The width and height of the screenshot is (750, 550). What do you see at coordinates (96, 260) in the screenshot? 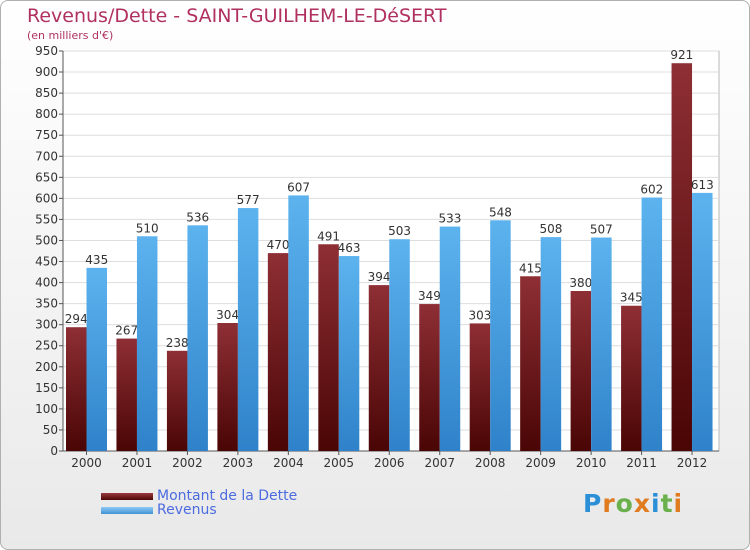
I see `data-label: 435` at bounding box center [96, 260].